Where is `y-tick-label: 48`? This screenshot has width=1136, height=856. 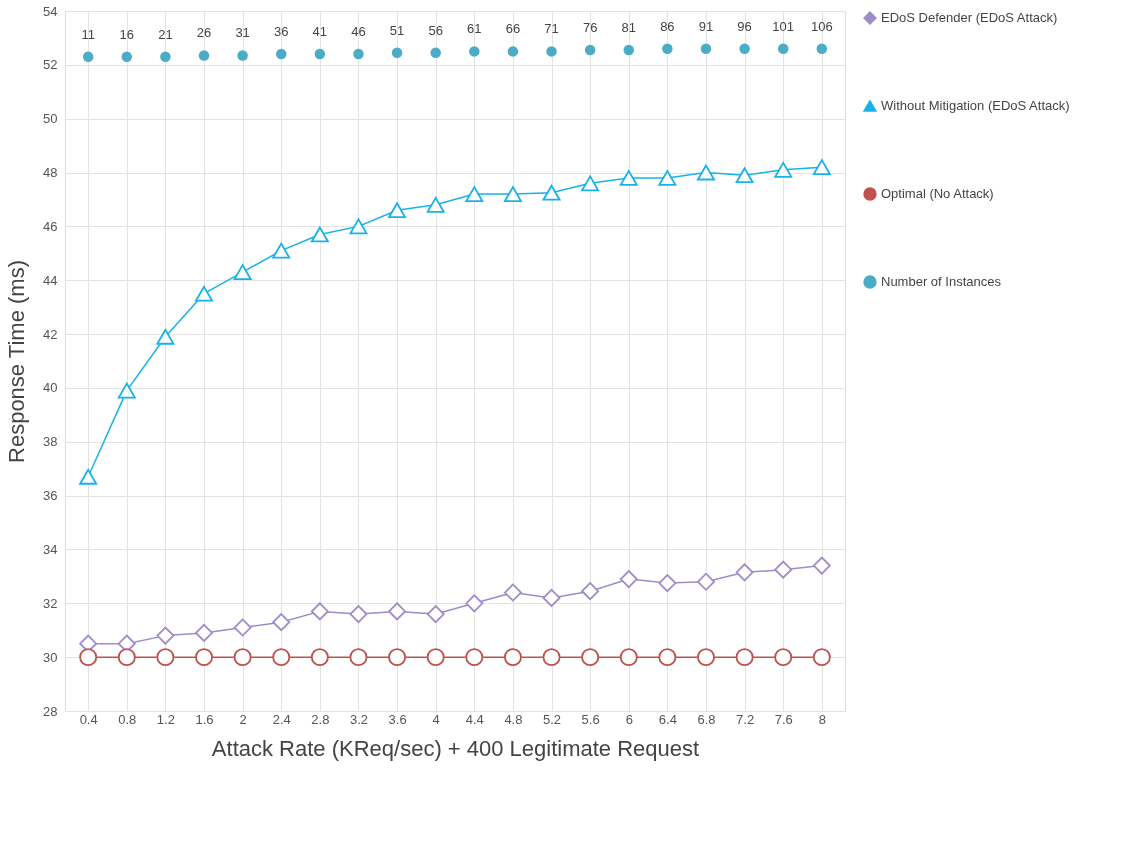 y-tick-label: 48 is located at coordinates (50, 173).